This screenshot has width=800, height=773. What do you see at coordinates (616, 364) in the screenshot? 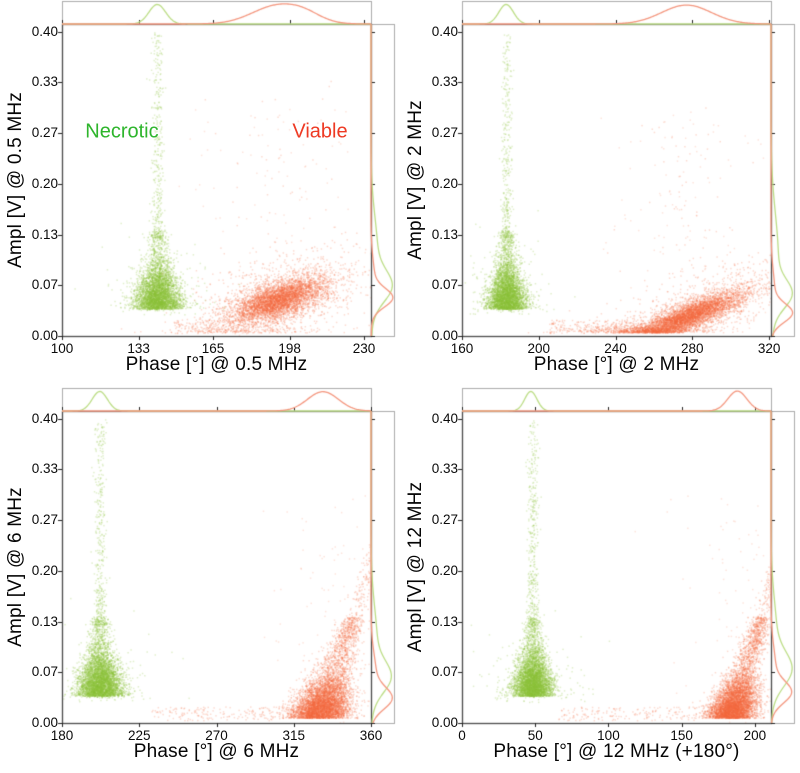
I see `x-axis-label: Phase [°] @ 2 MHz` at bounding box center [616, 364].